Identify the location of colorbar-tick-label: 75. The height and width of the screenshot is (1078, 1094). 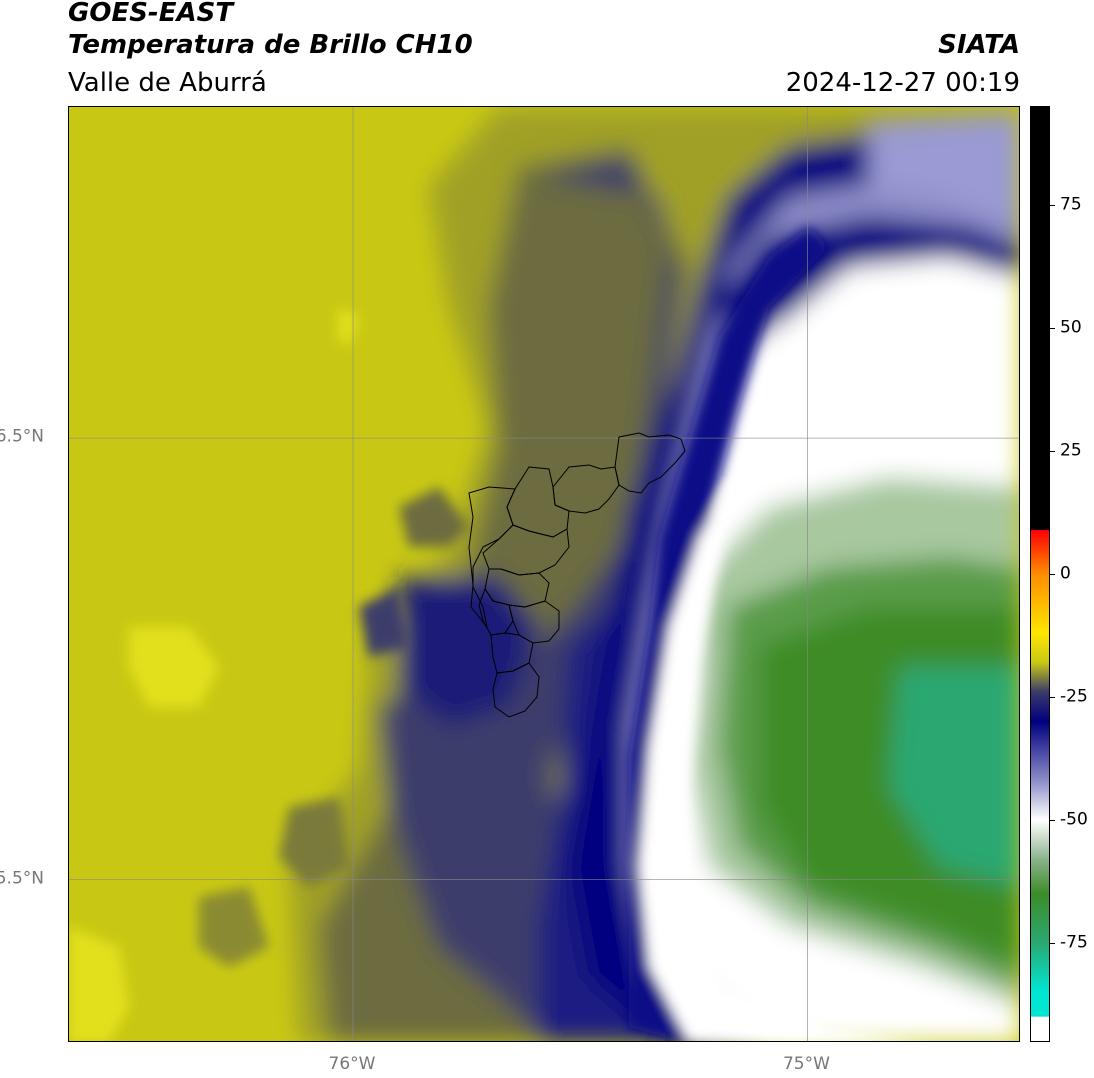
(1071, 204).